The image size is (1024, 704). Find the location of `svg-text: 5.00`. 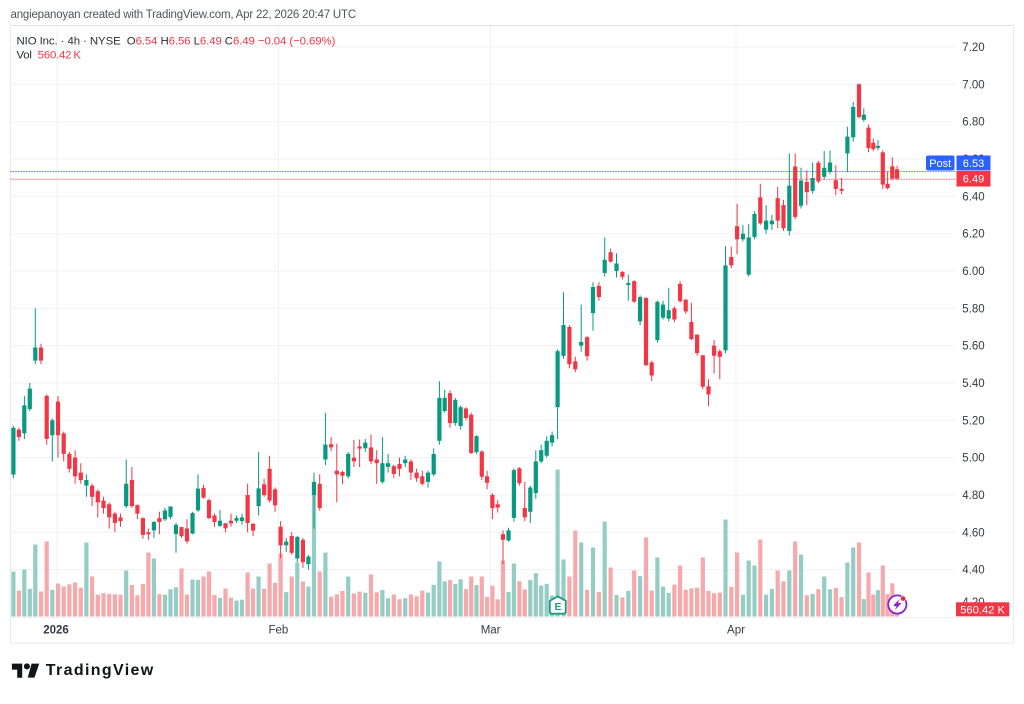

svg-text: 5.00 is located at coordinates (973, 459).